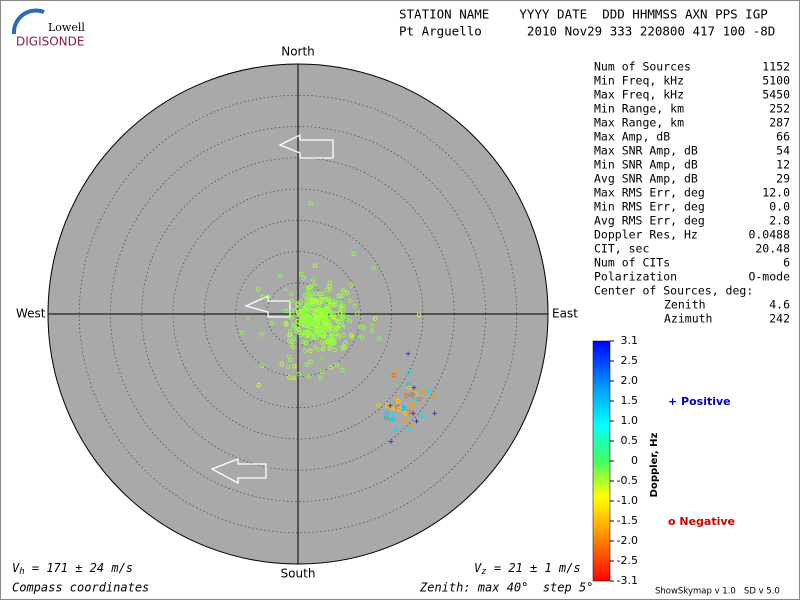  I want to click on colorbar-label: 2.0, so click(630, 380).